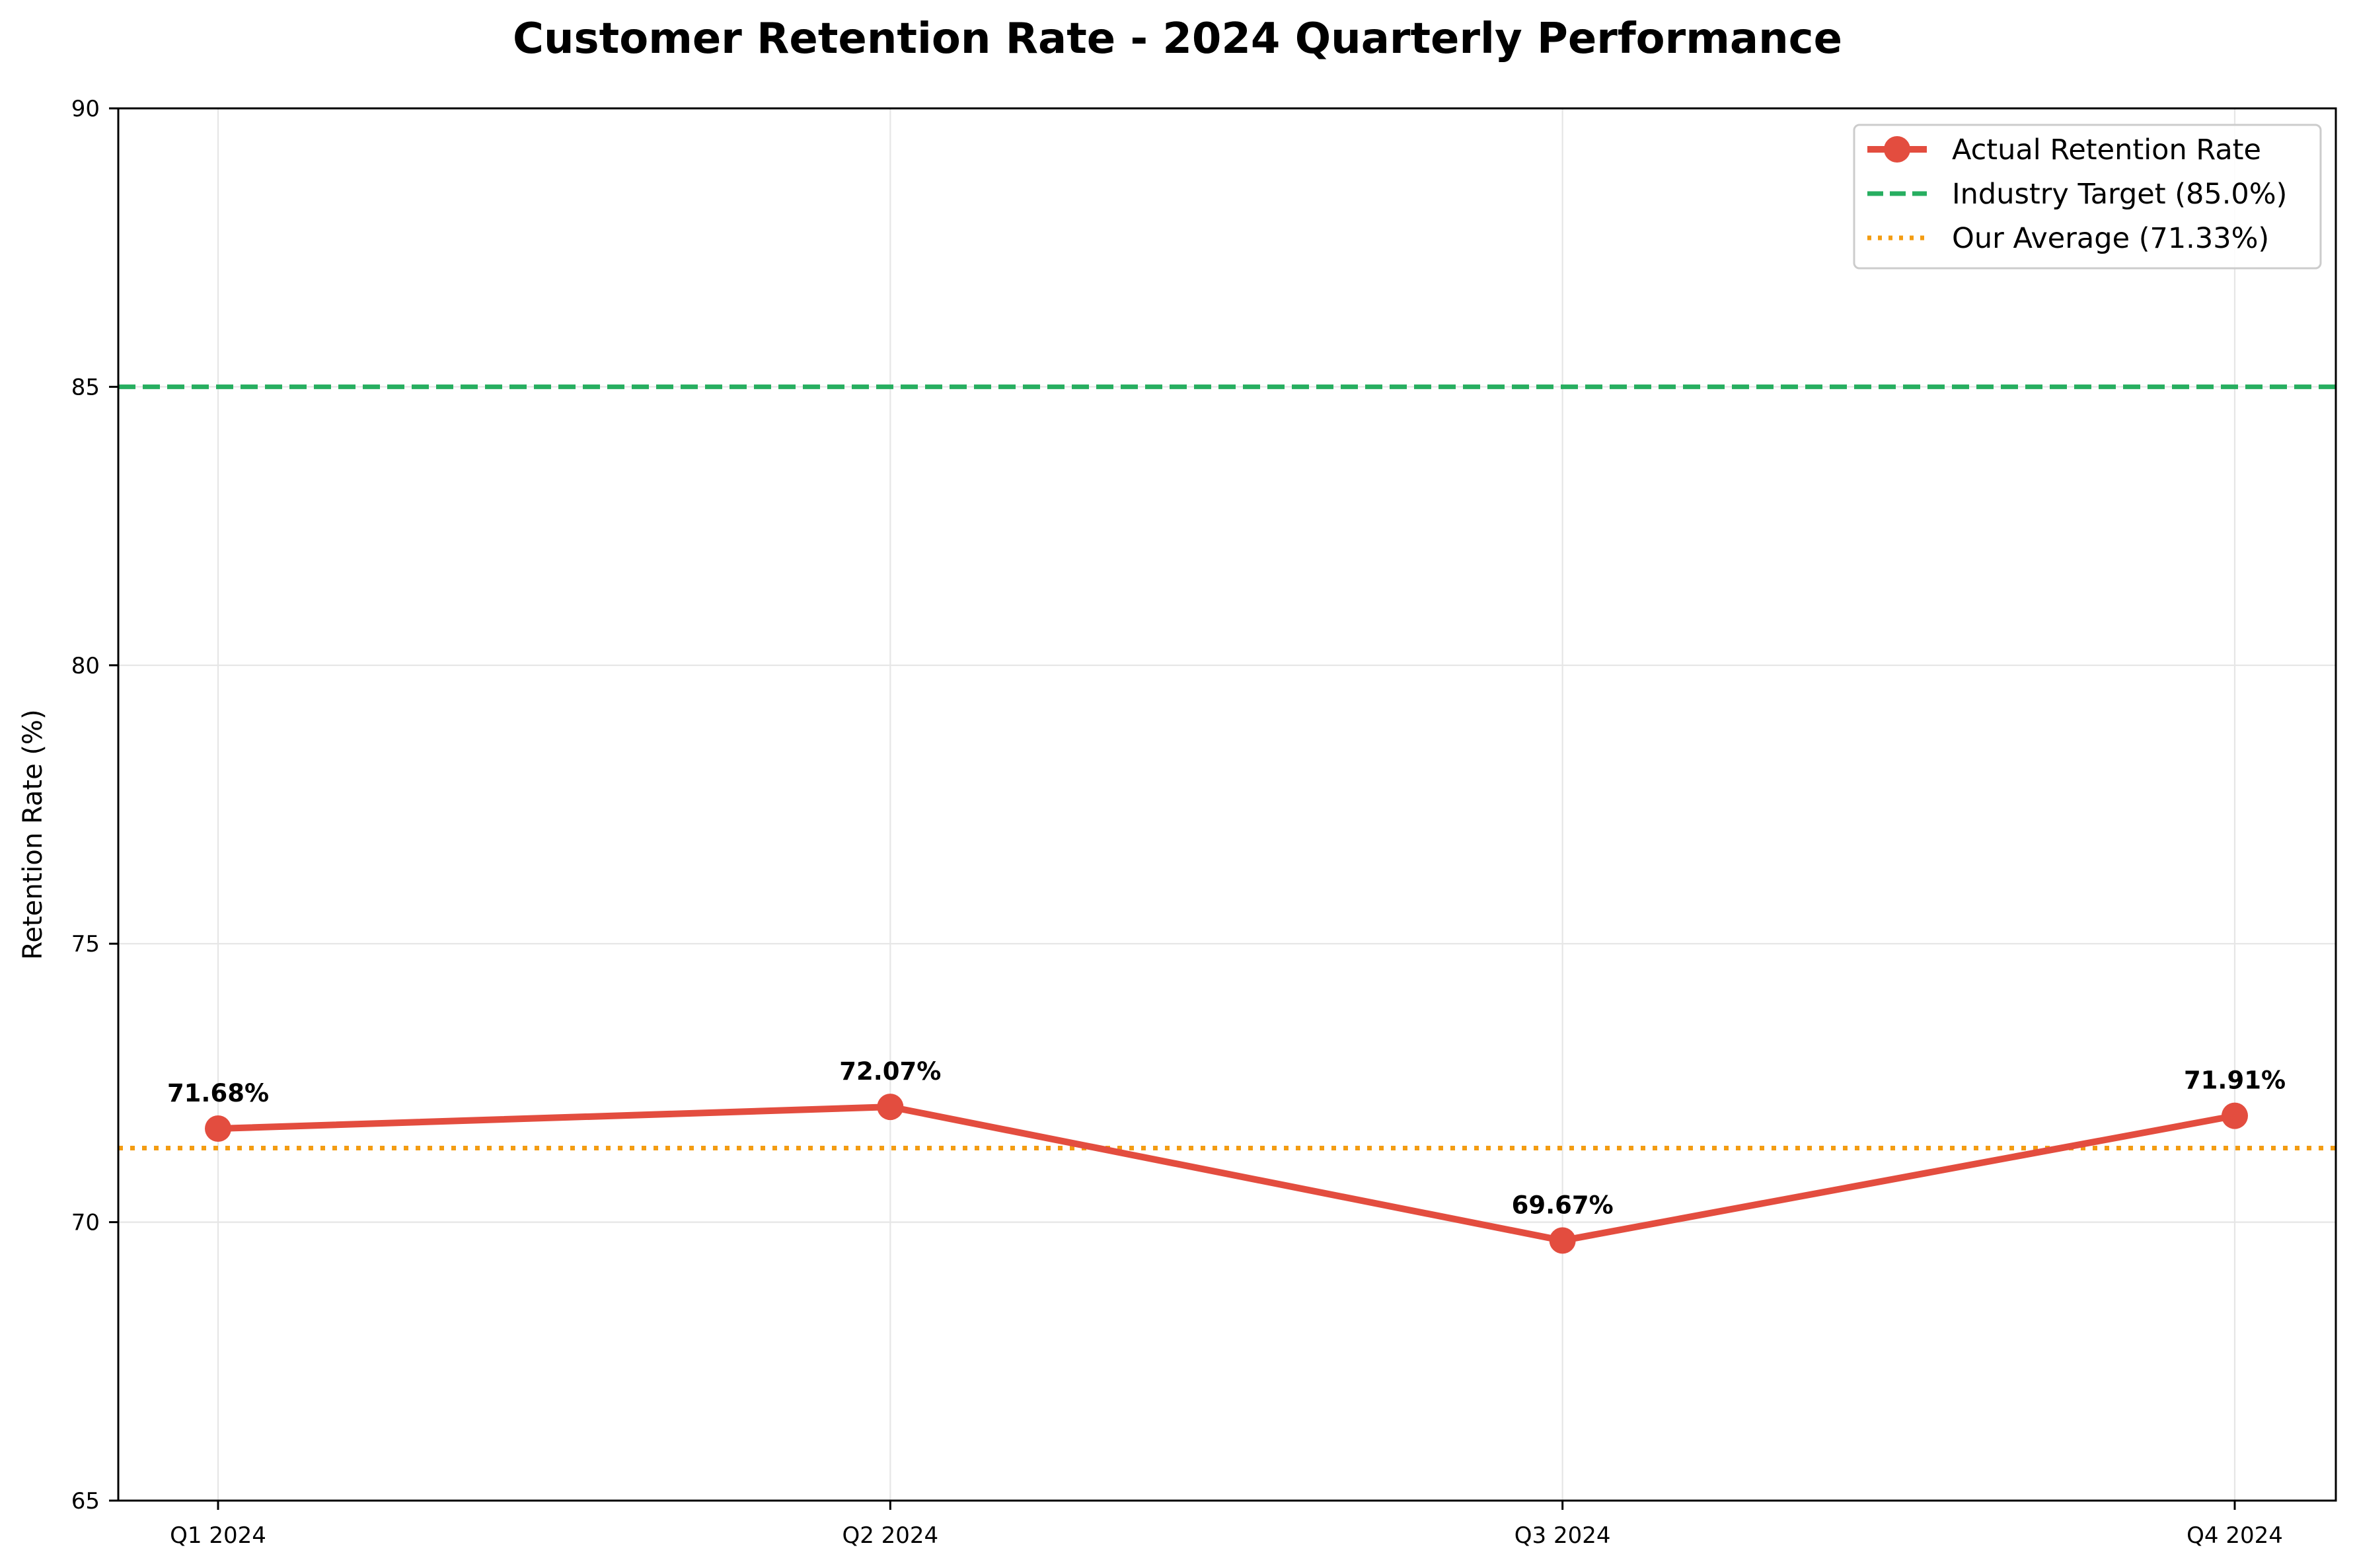  I want to click on legend-label-1: Industry Target (85.0%), so click(2120, 194).